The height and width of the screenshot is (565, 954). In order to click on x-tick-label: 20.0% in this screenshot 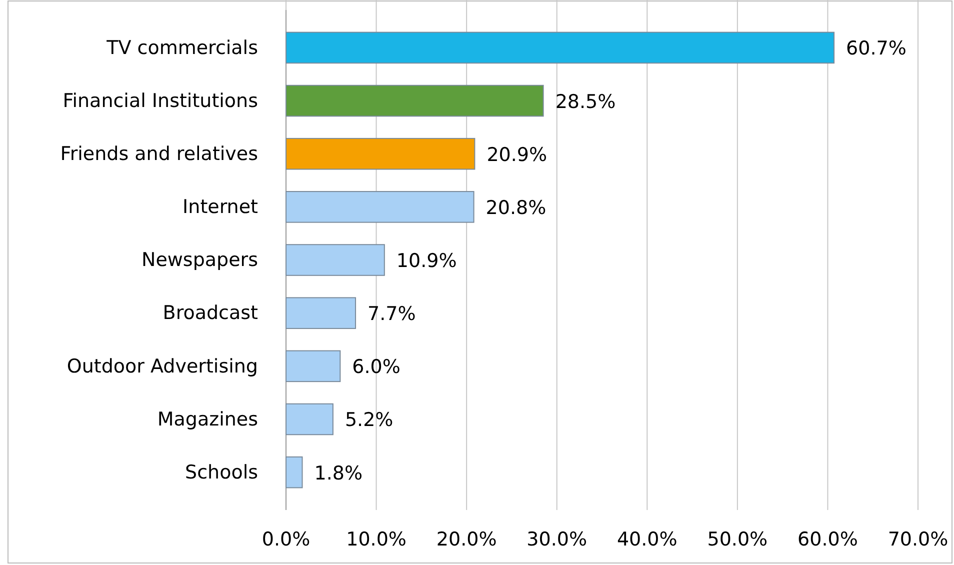, I will do `click(466, 539)`.